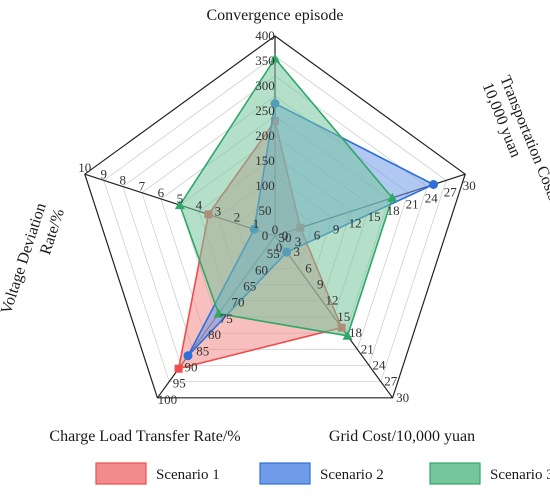 This screenshot has width=550, height=503. Describe the element at coordinates (265, 160) in the screenshot. I see `tick-label: 150` at that location.